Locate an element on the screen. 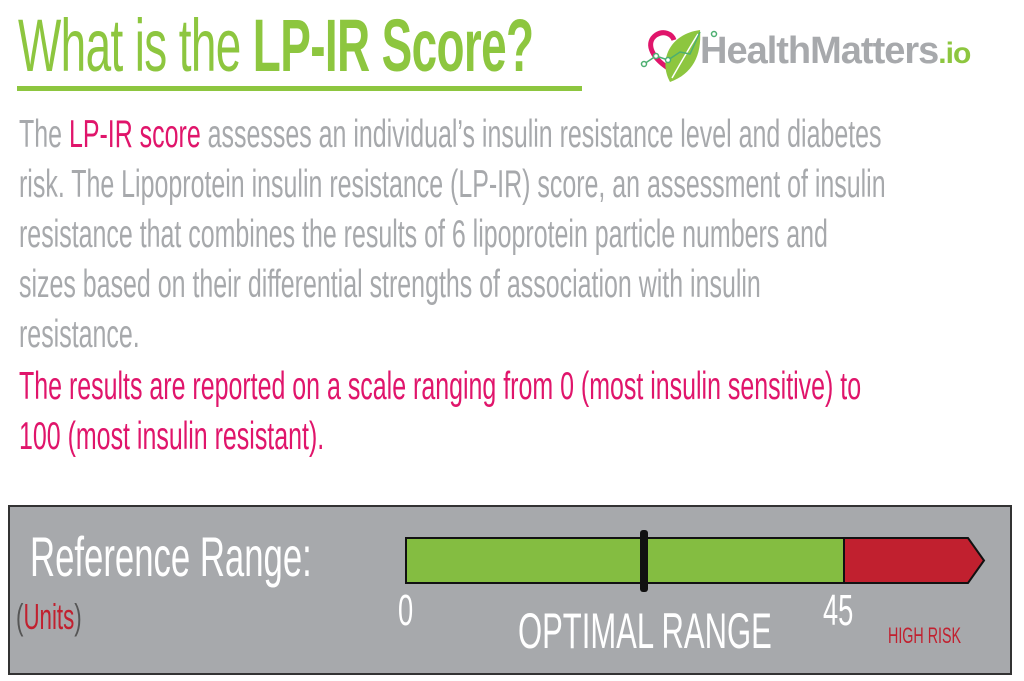  brand-main: HealthMatters is located at coordinates (819, 51).